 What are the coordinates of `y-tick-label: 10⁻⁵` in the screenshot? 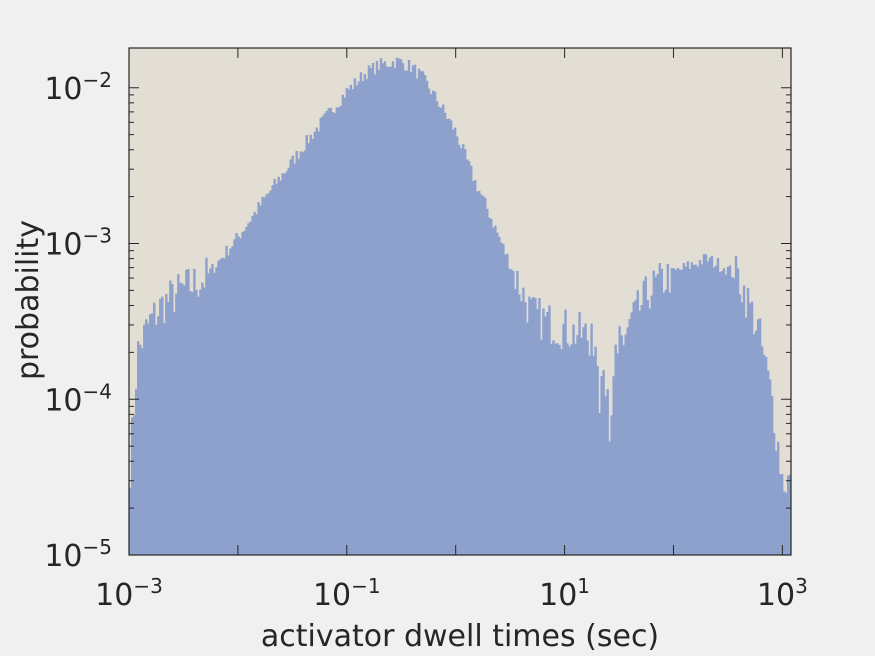 It's located at (78, 554).